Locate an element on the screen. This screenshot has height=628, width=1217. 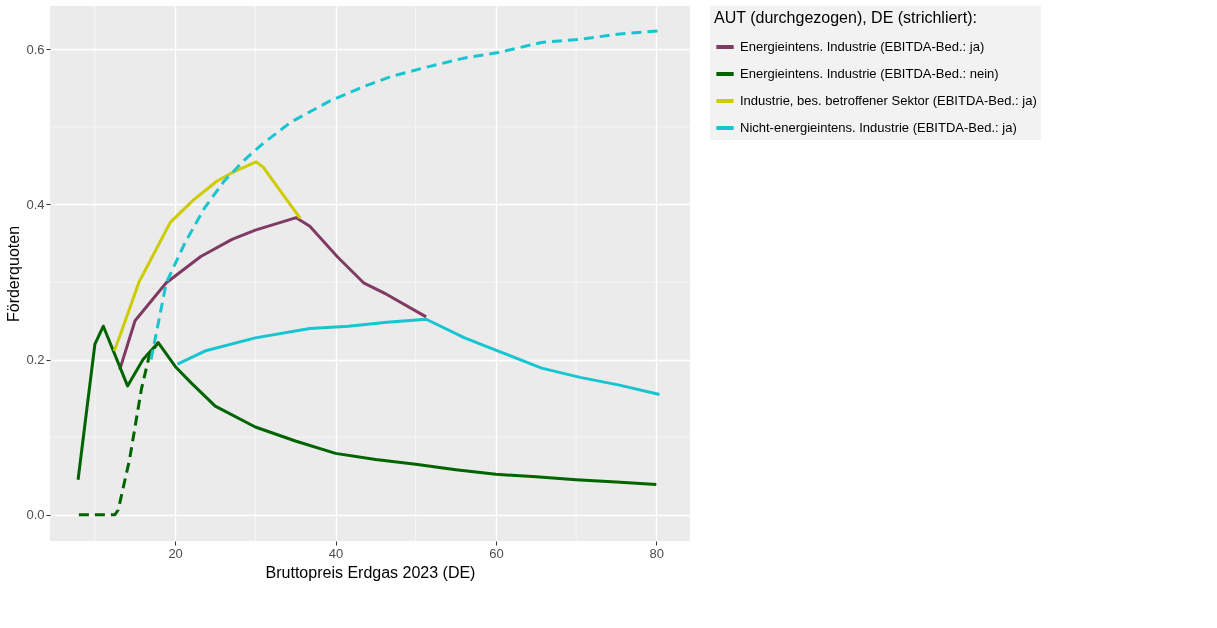
legend-label: Industrie, bes. betroffener Sektor (EBITDA-Bed.: ja) is located at coordinates (888, 100).